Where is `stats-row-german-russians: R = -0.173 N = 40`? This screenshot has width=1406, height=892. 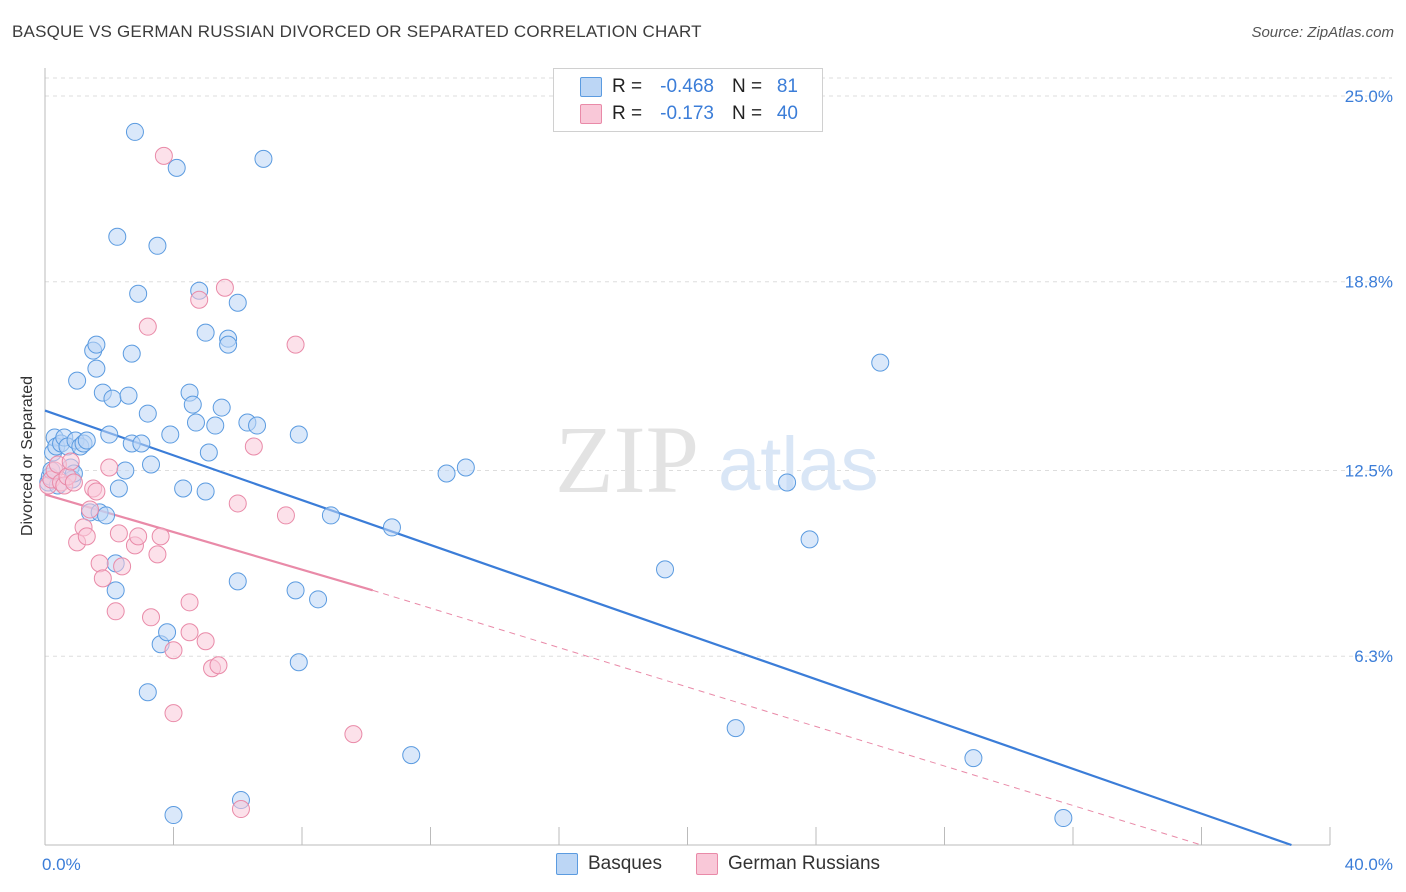 stats-row-german-russians: R = -0.173 N = 40 is located at coordinates (688, 114).